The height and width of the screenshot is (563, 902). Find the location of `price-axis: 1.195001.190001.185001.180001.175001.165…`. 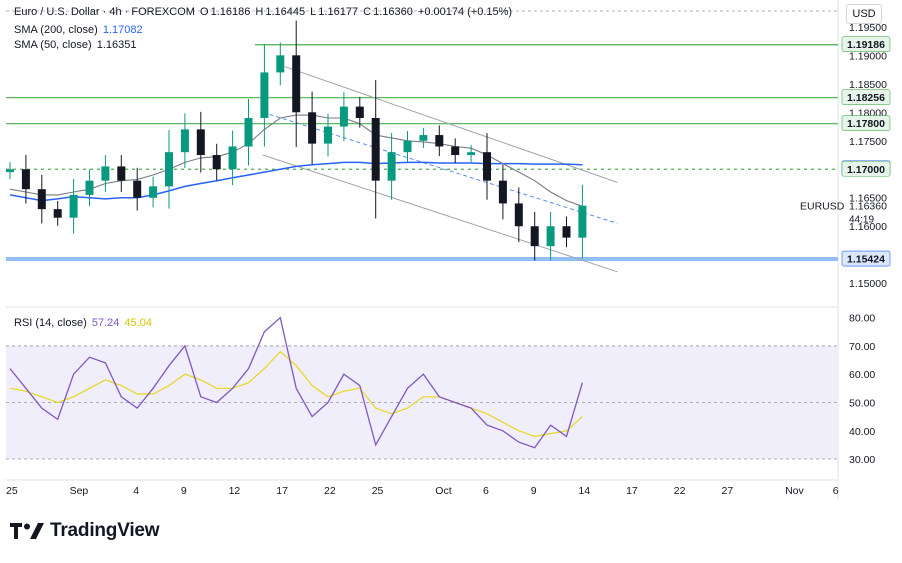

price-axis: 1.195001.190001.185001.180001.175001.165… is located at coordinates (845, 244).